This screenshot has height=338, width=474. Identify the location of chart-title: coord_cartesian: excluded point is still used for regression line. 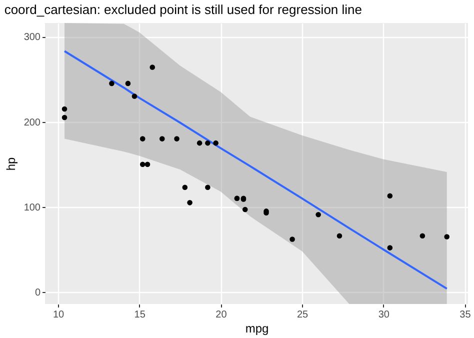
(183, 9).